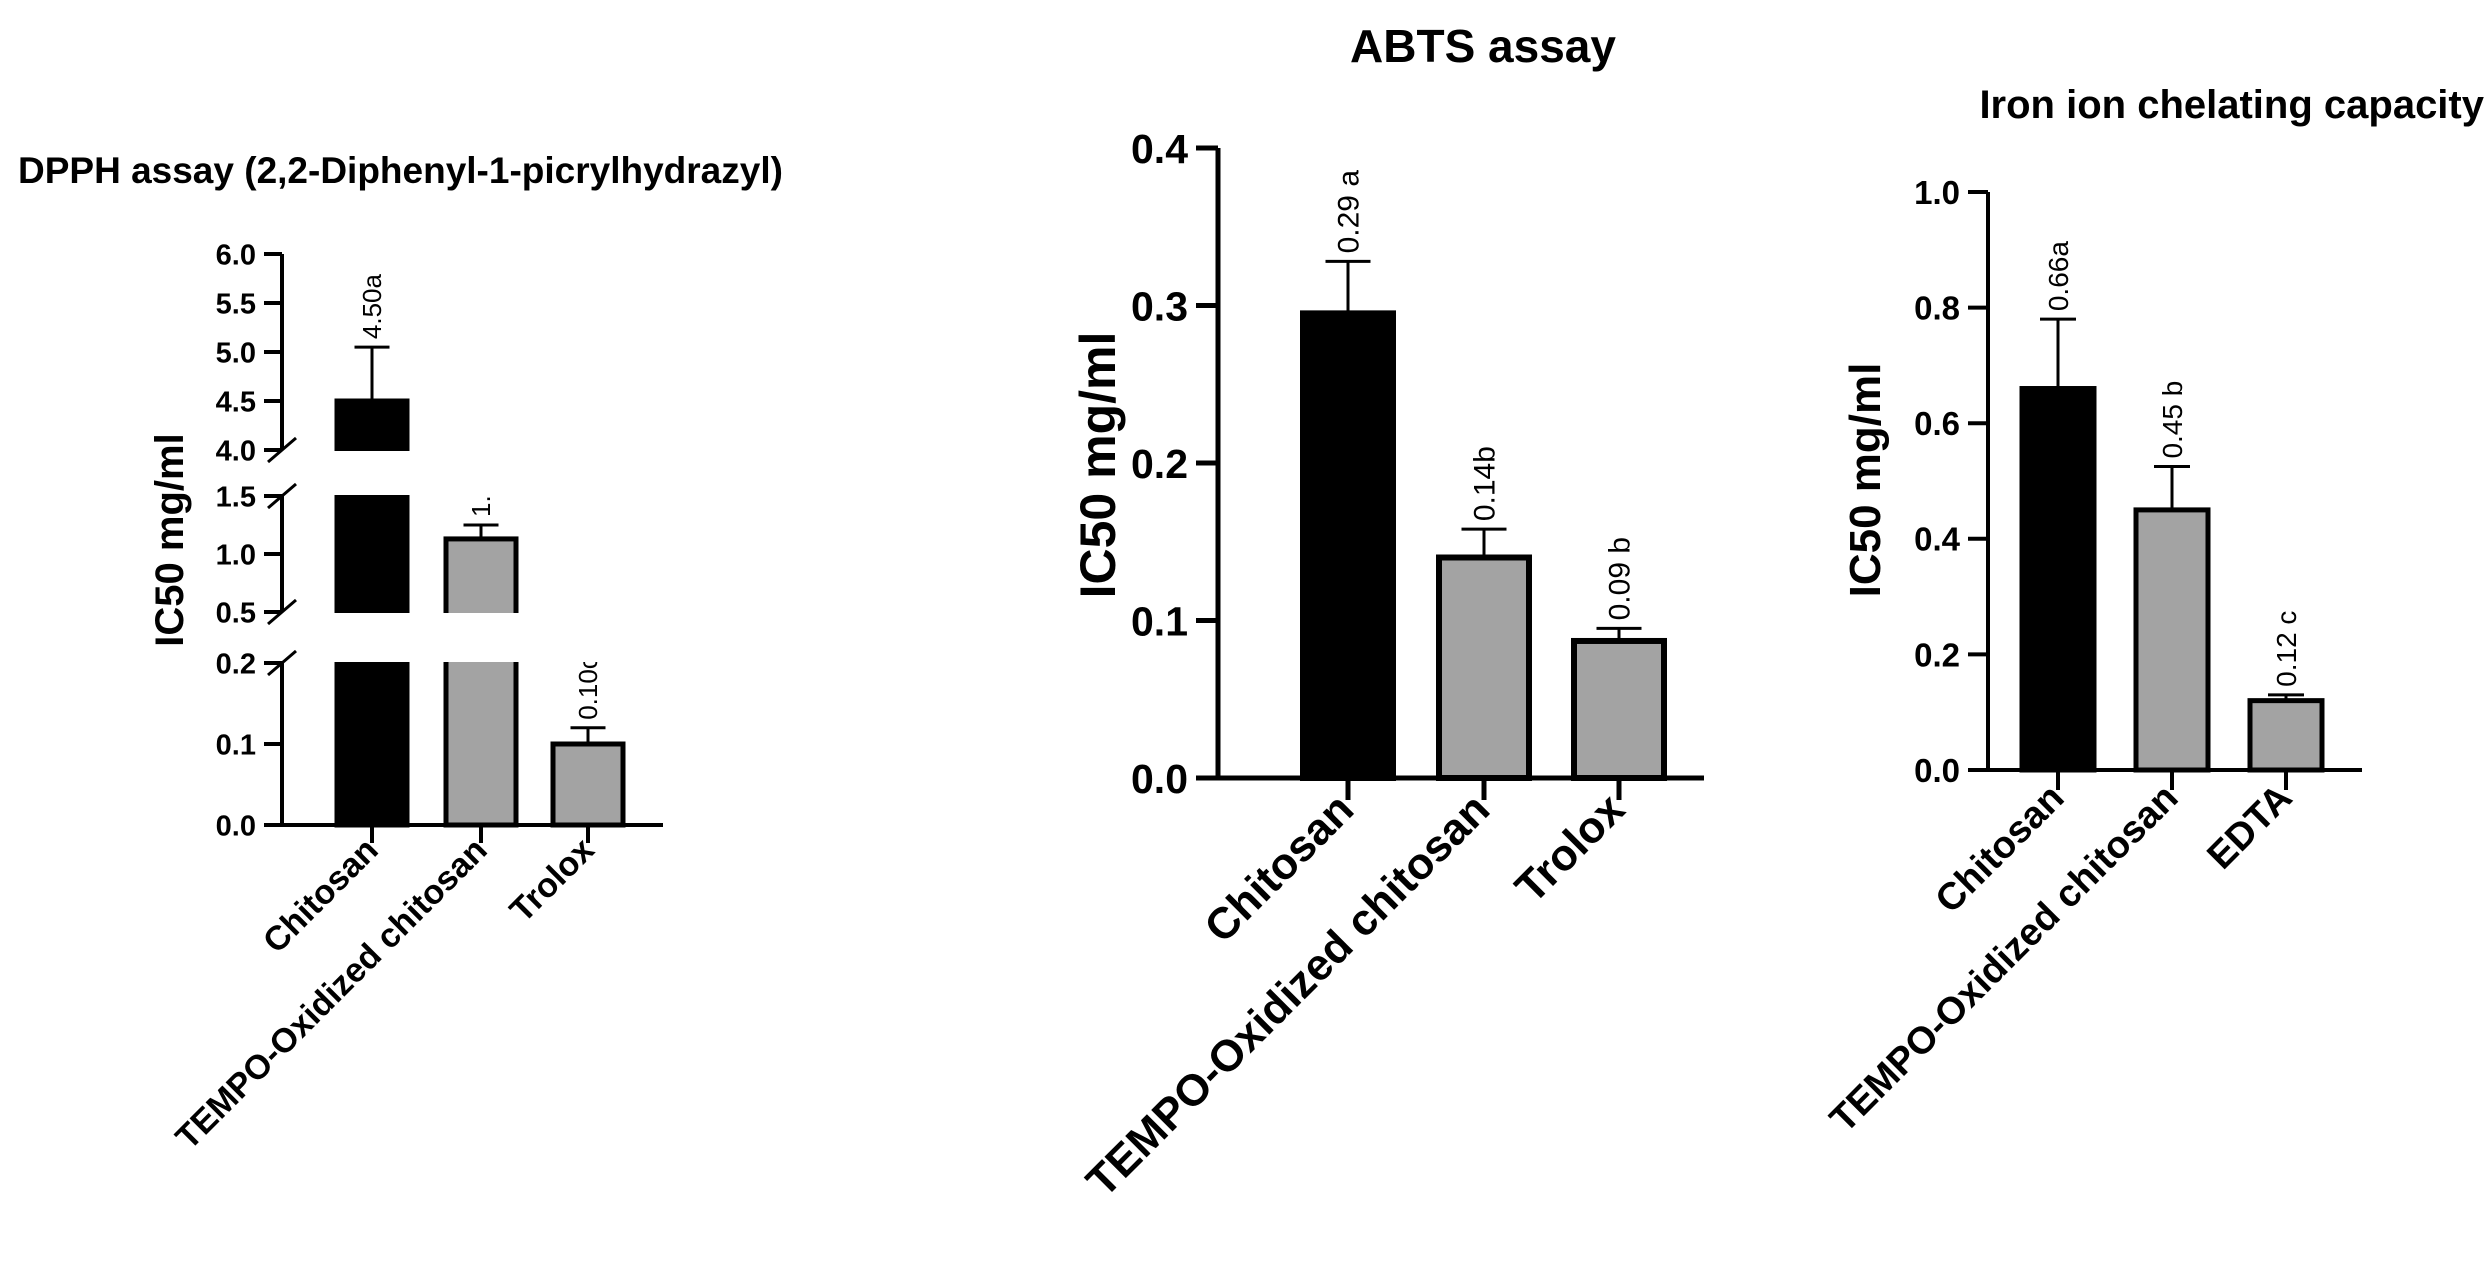  What do you see at coordinates (588, 688) in the screenshot?
I see `data-label: 0.10c` at bounding box center [588, 688].